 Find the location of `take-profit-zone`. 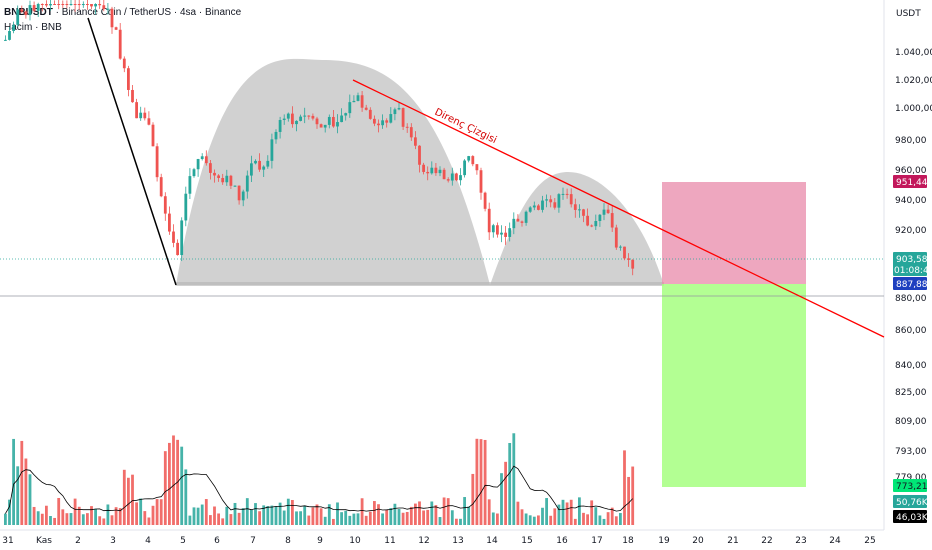

take-profit-zone is located at coordinates (734, 385).